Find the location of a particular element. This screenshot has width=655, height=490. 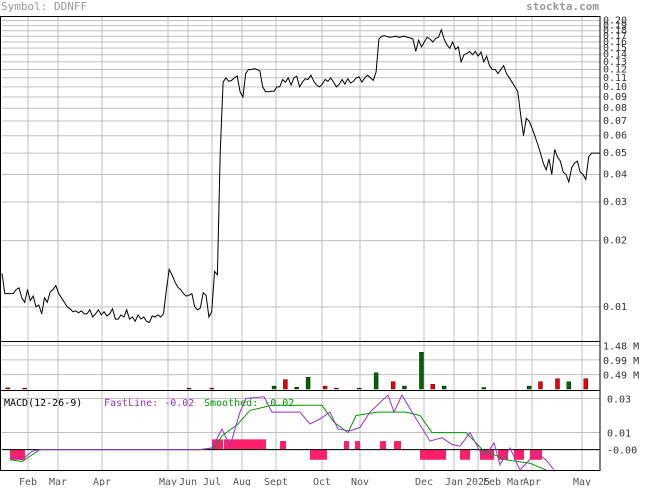

x-axis-label: Jul is located at coordinates (212, 481).